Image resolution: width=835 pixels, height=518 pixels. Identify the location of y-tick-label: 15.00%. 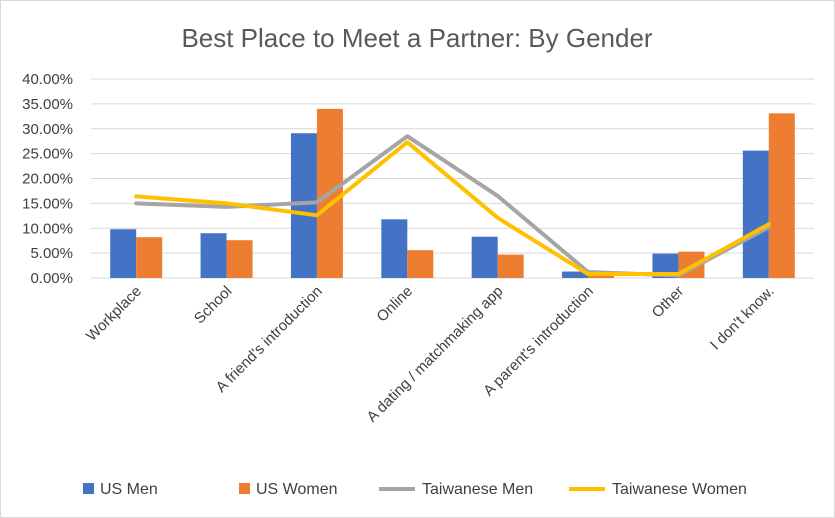
(47, 203).